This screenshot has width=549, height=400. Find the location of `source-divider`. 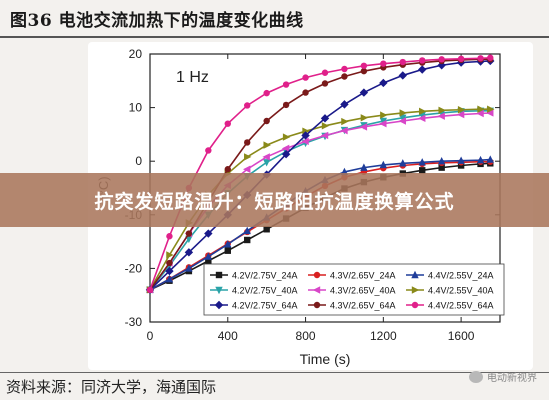

source-divider is located at coordinates (274, 372).